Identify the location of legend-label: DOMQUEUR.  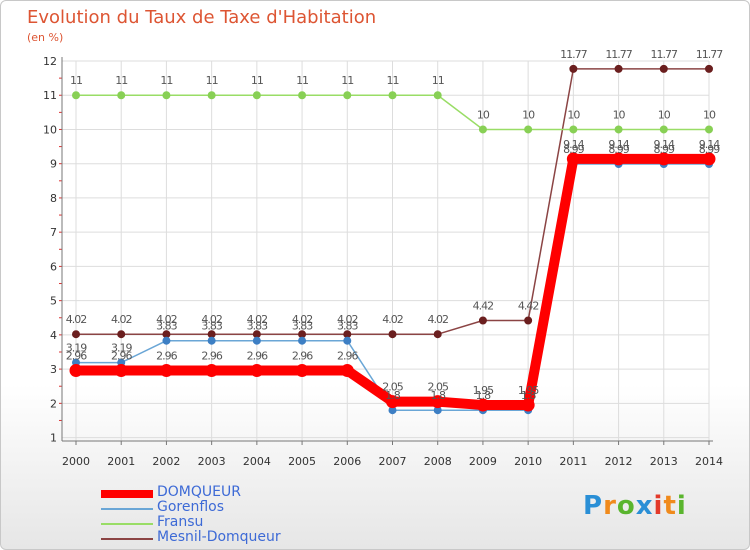
(199, 492).